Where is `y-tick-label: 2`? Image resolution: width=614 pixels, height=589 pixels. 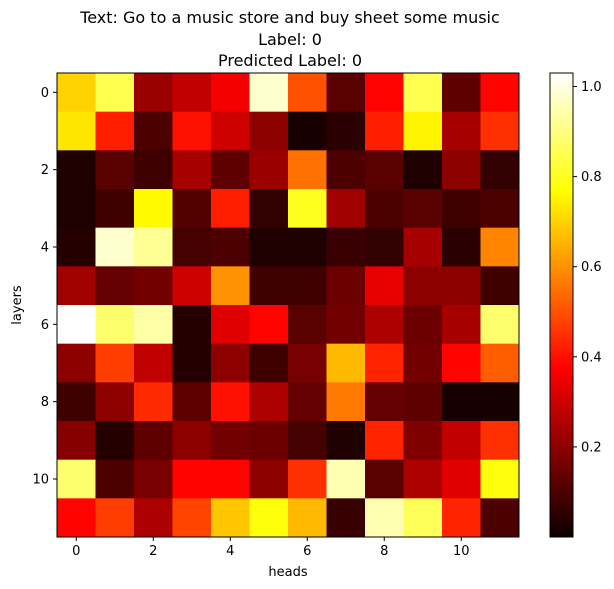 y-tick-label: 2 is located at coordinates (45, 170).